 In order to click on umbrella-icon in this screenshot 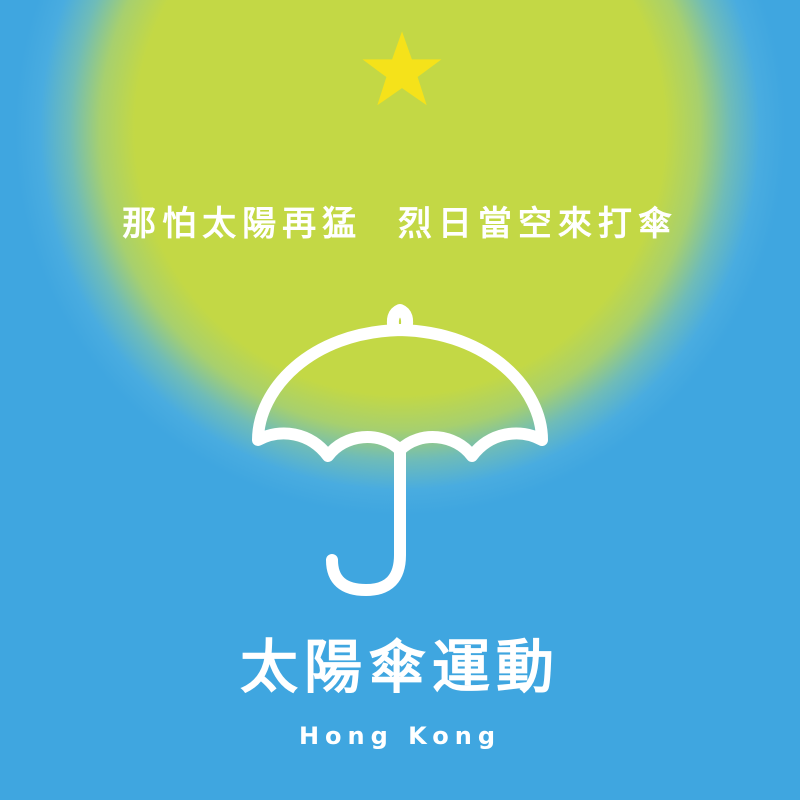, I will do `click(400, 450)`.